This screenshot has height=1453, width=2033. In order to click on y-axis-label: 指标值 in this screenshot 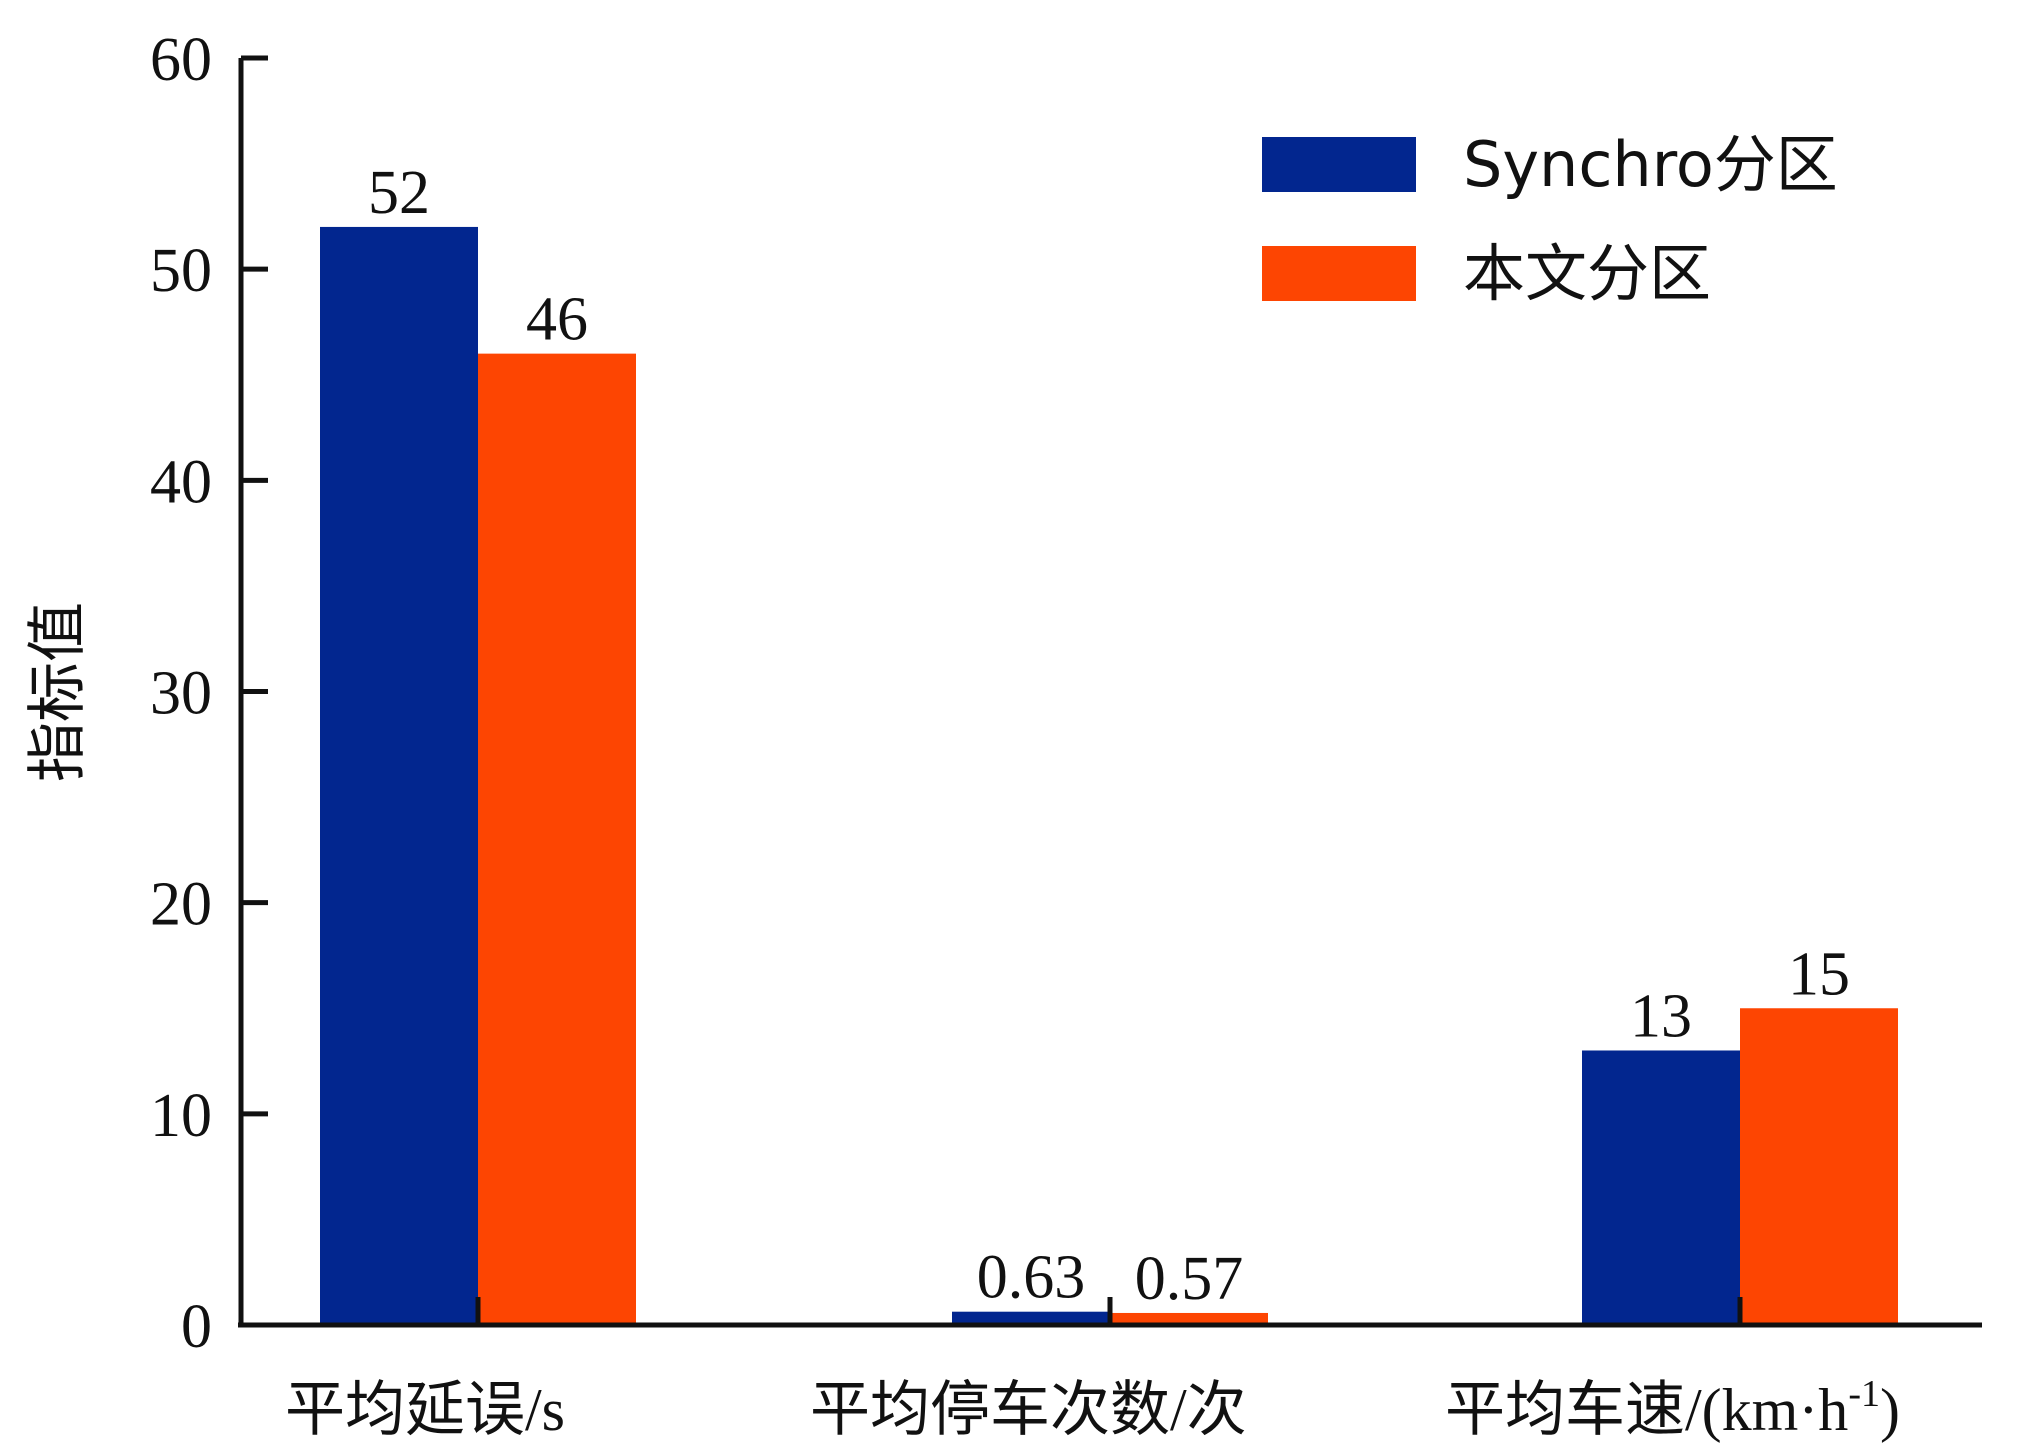, I will do `click(58, 692)`.